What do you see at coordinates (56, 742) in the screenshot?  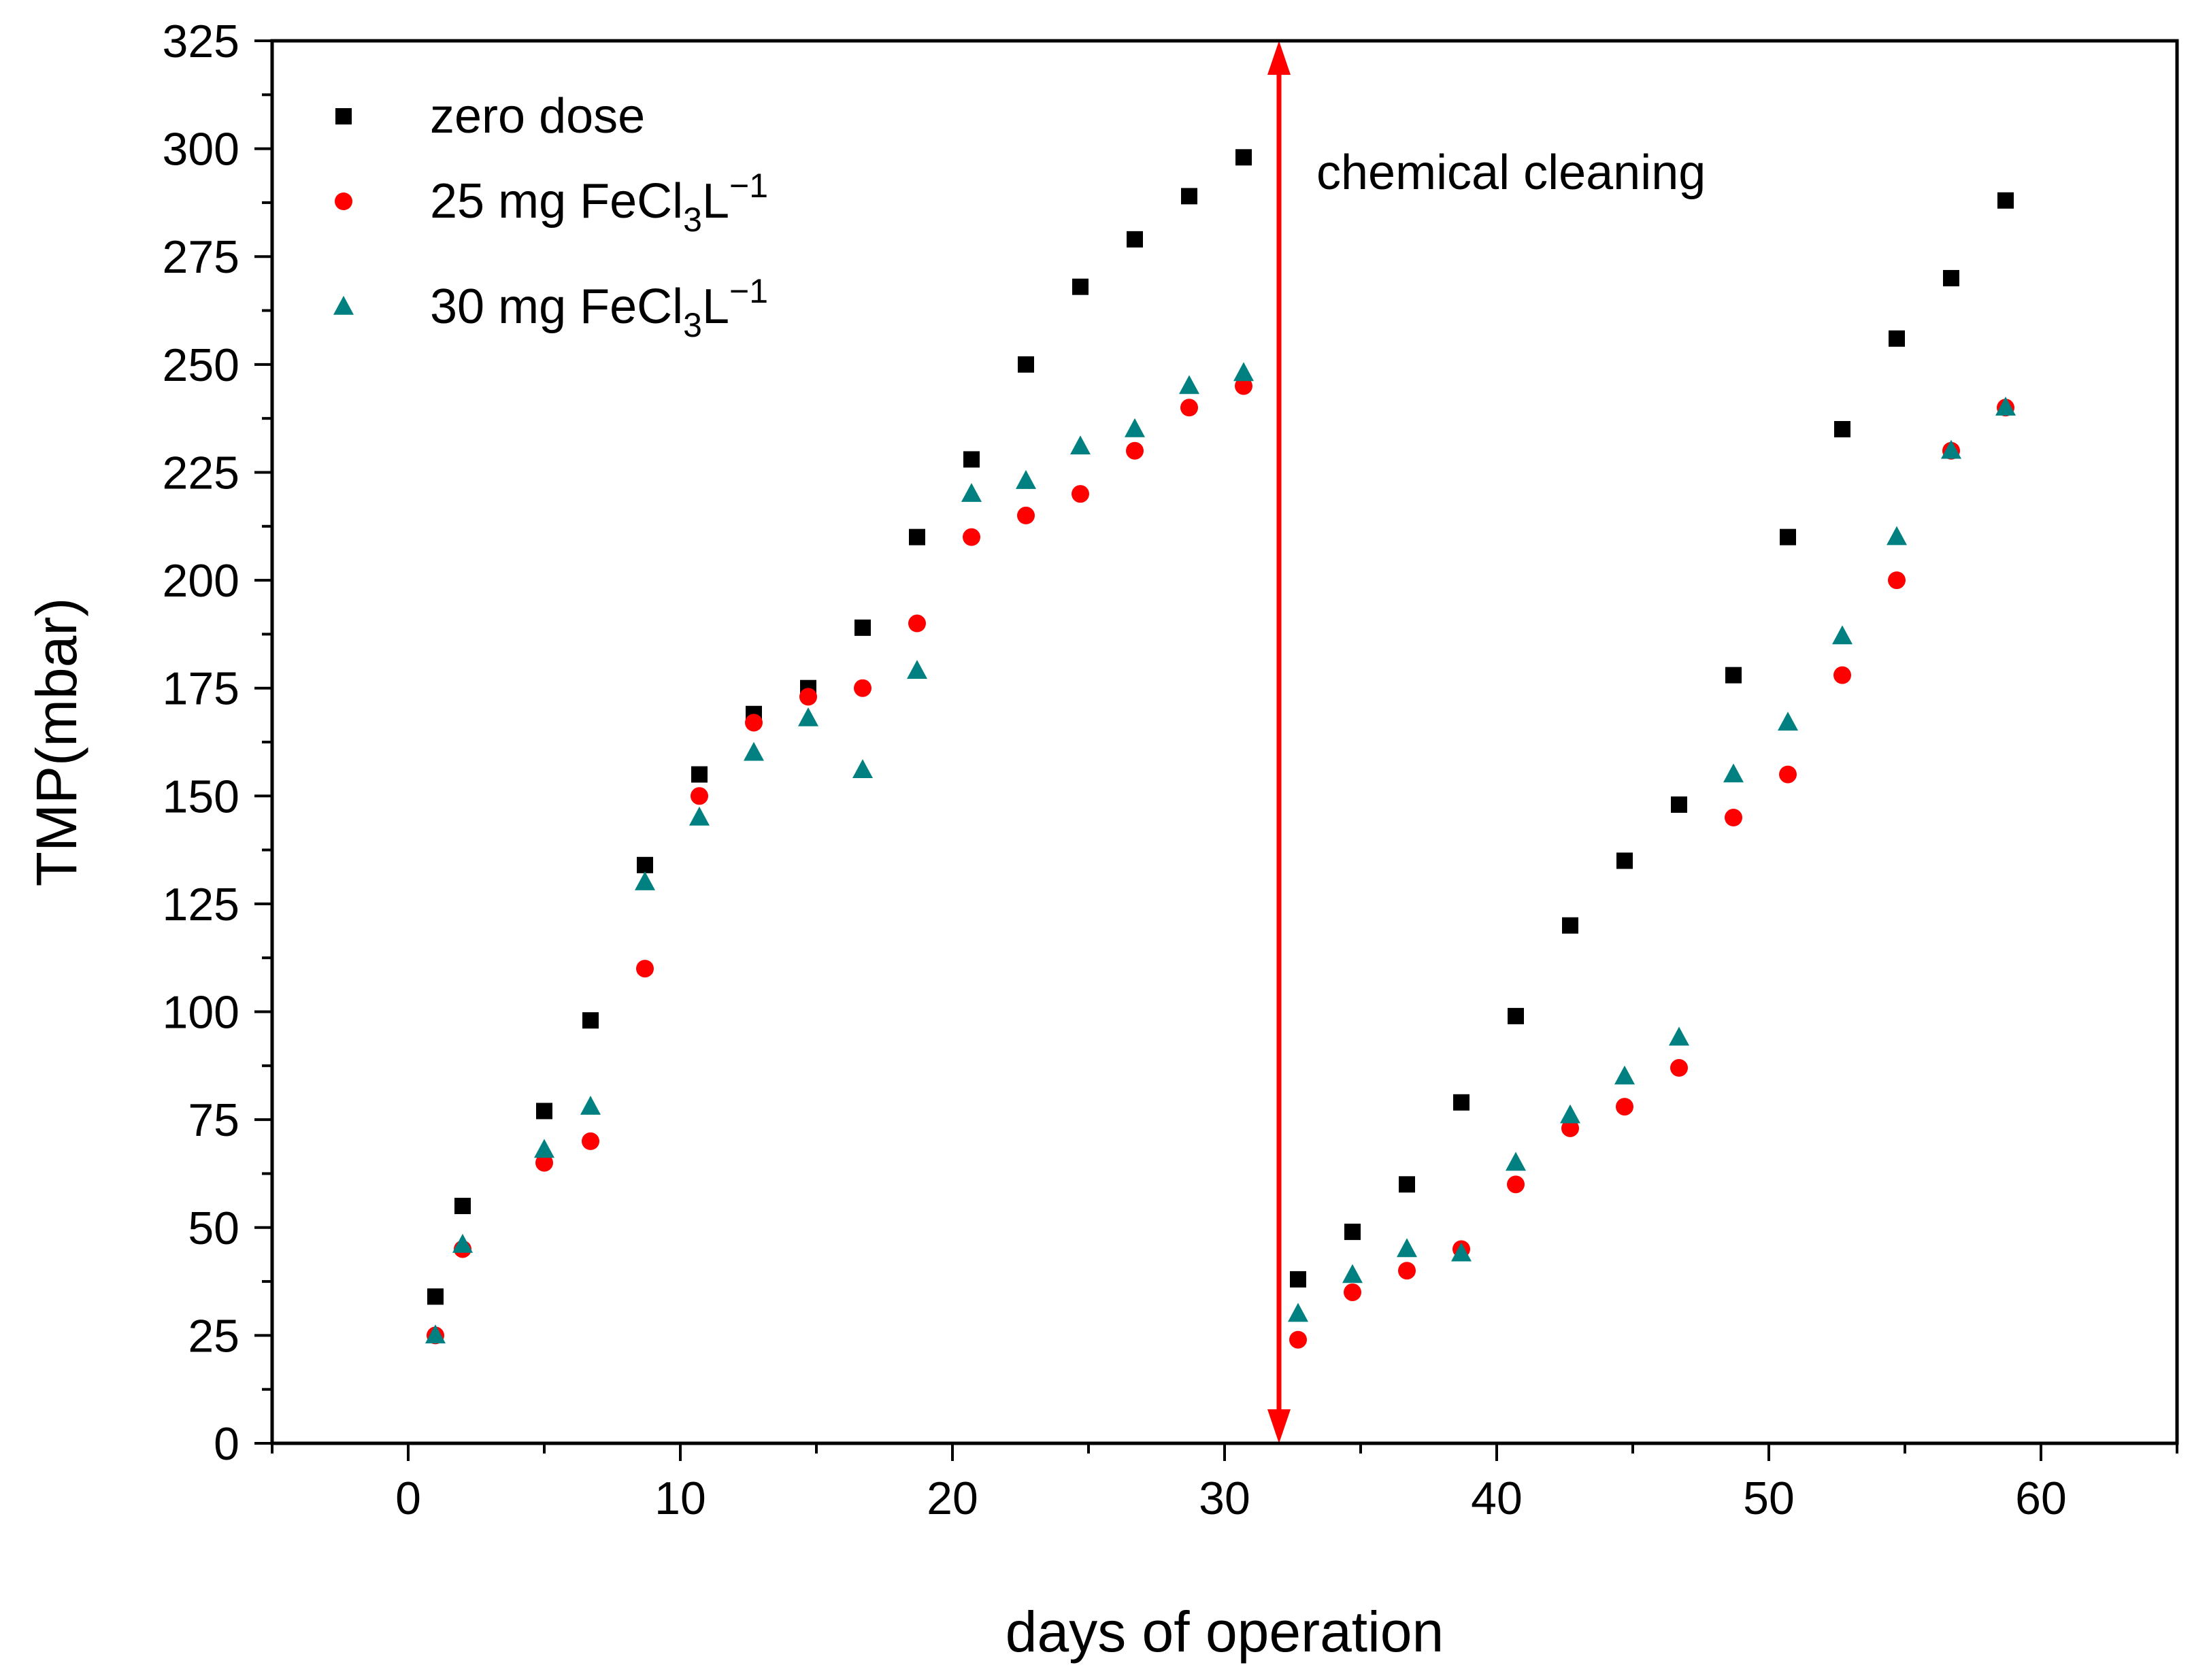 I see `y-axis-title: TMP(mbar)` at bounding box center [56, 742].